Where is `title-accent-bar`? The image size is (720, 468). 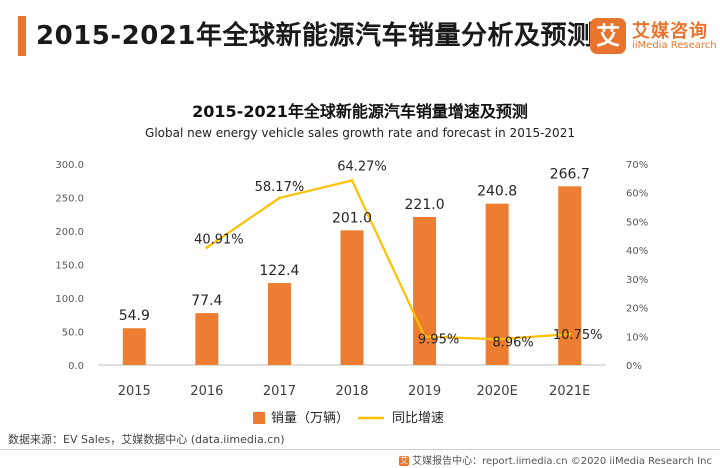 title-accent-bar is located at coordinates (22, 36).